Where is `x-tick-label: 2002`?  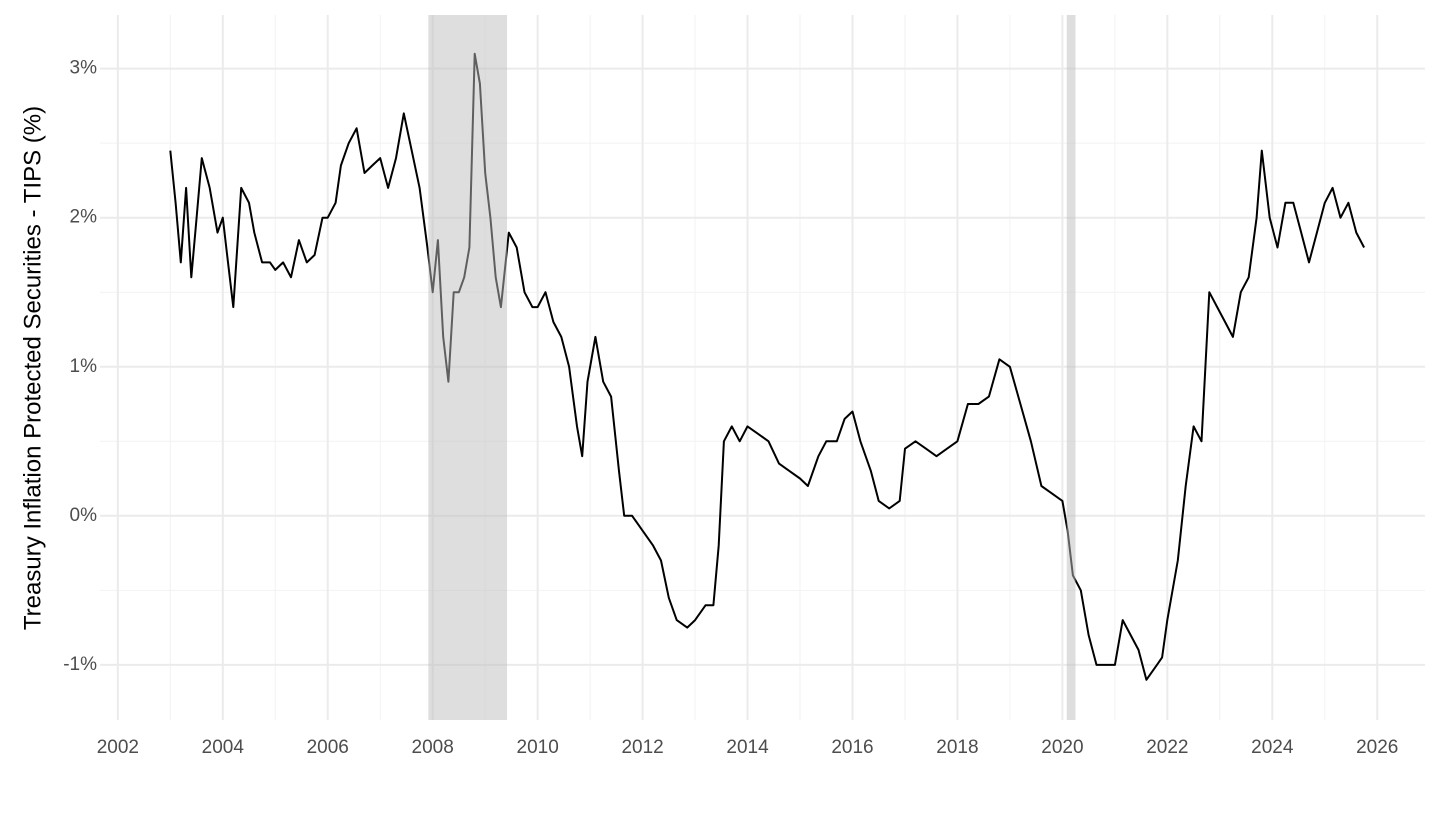 x-tick-label: 2002 is located at coordinates (118, 747).